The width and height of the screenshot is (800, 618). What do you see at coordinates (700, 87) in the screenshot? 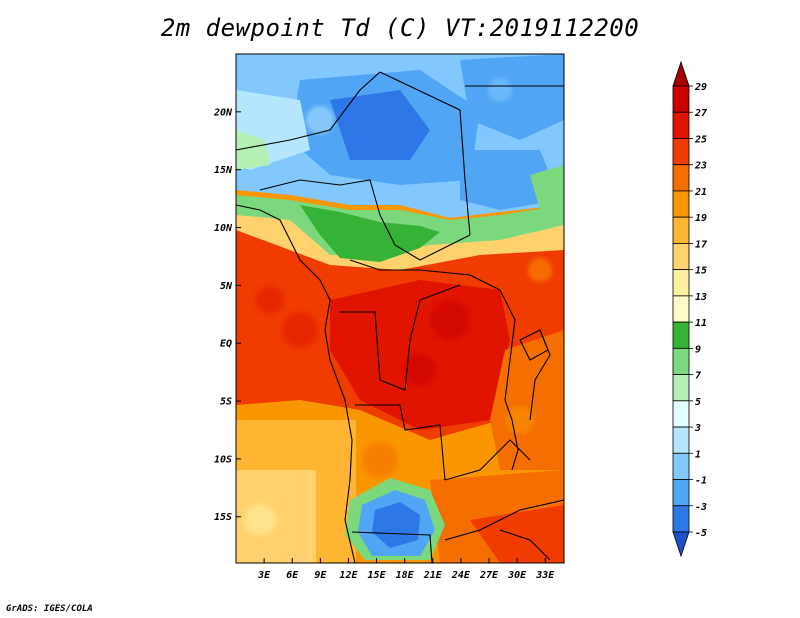
I see `colorbar-label: 29` at bounding box center [700, 87].